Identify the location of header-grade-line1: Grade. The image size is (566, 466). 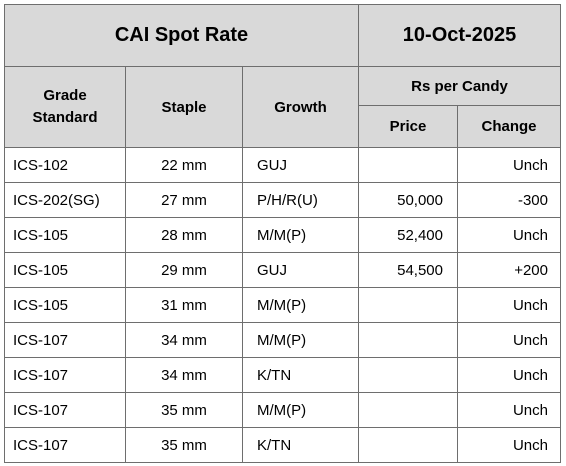
(65, 95).